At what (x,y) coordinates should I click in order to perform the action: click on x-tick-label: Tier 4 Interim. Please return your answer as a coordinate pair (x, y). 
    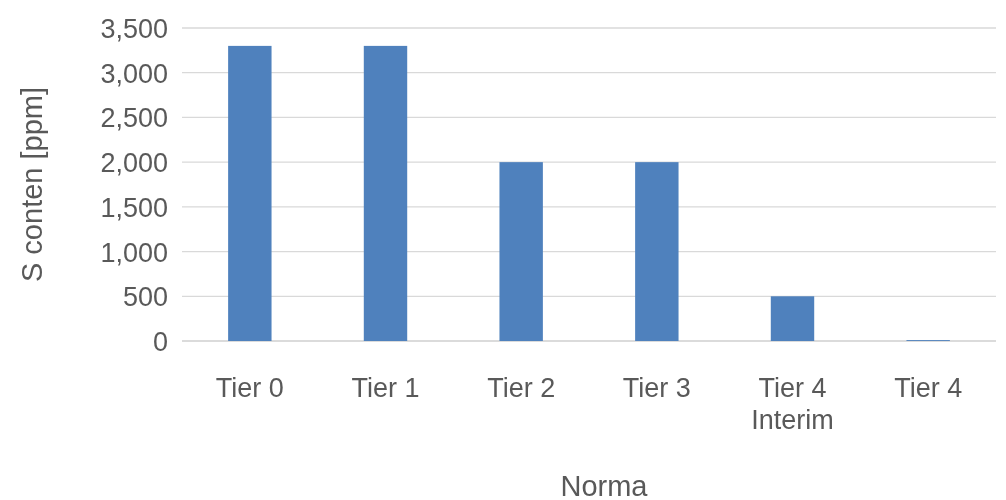
    Looking at the image, I should click on (792, 404).